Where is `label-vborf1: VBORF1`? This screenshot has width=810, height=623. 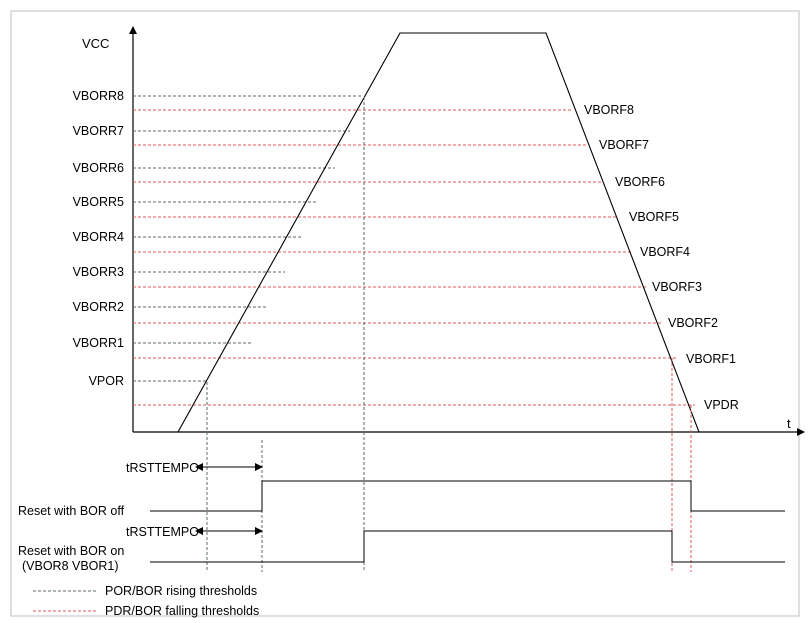 label-vborf1: VBORF1 is located at coordinates (711, 359).